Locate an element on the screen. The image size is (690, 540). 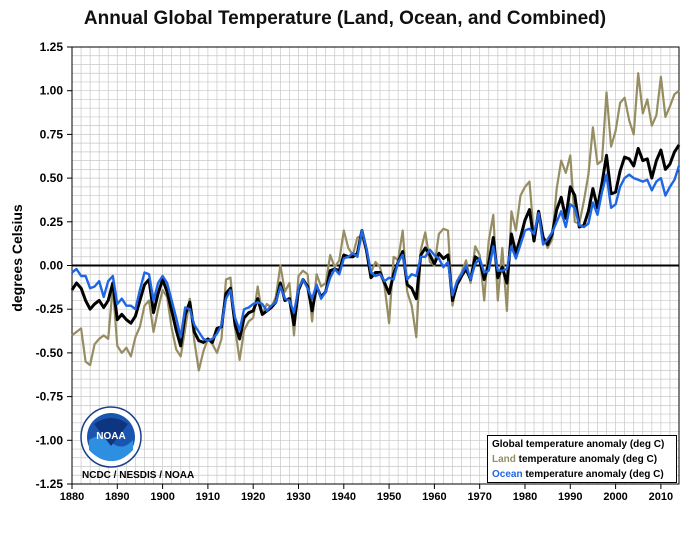
y-tick-label: 0.00 is located at coordinates (52, 266).